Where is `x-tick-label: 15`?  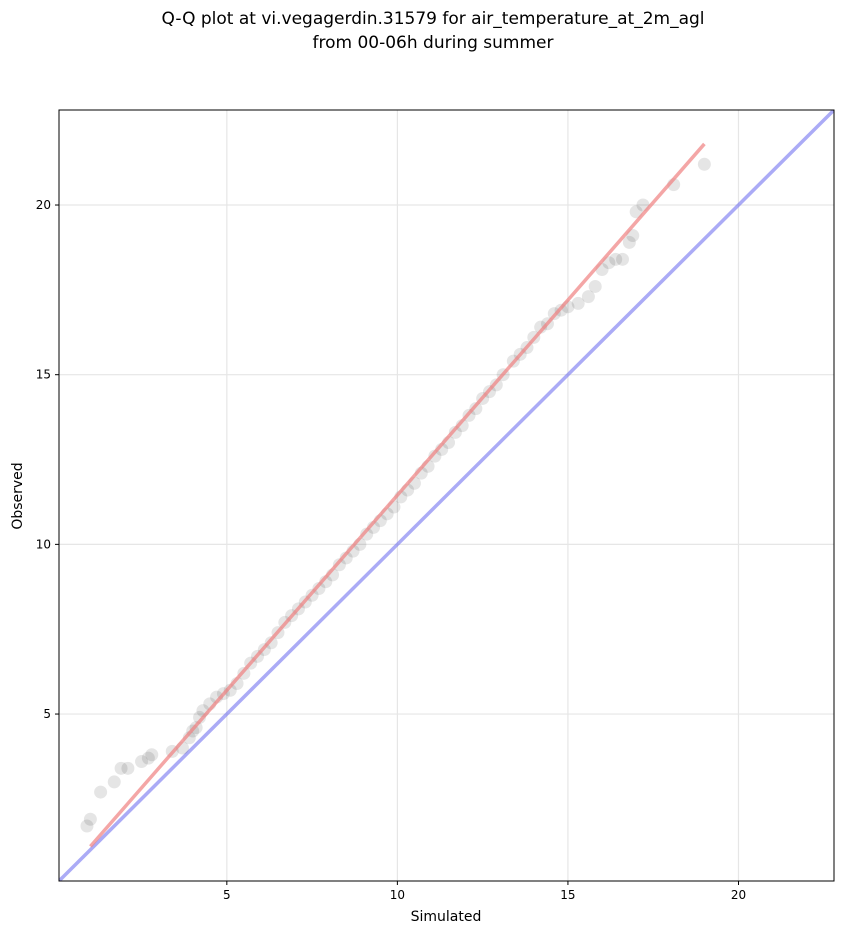 x-tick-label: 15 is located at coordinates (567, 895).